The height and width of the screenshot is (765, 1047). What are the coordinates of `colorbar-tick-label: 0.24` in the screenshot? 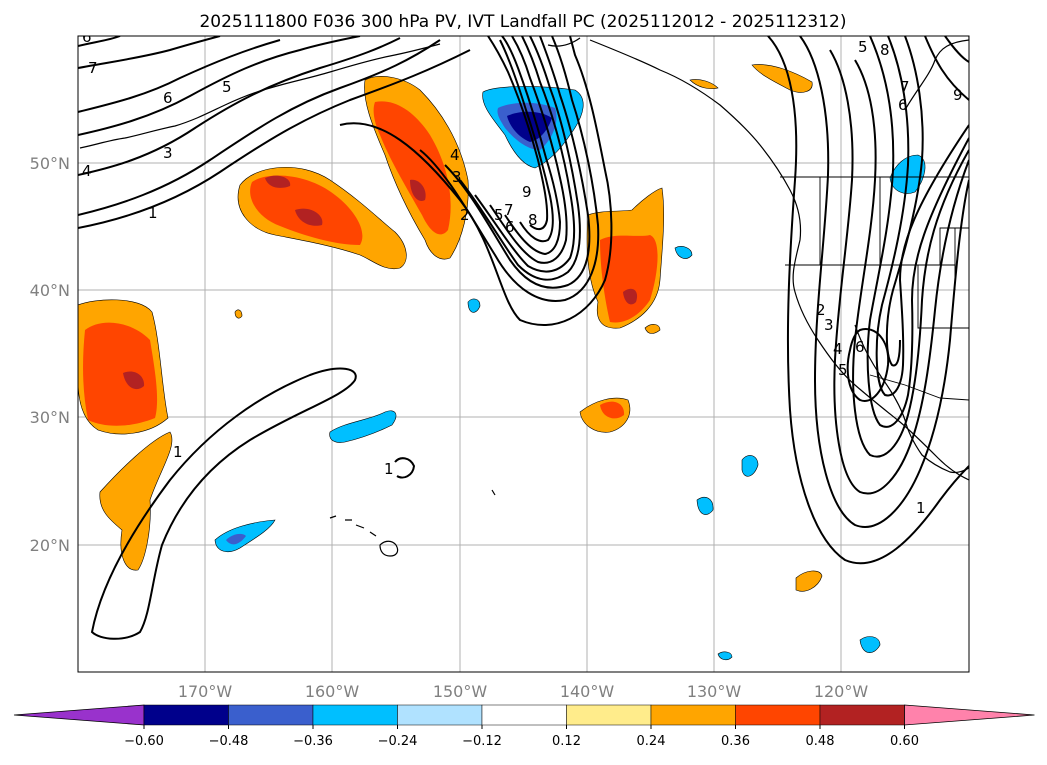 It's located at (651, 741).